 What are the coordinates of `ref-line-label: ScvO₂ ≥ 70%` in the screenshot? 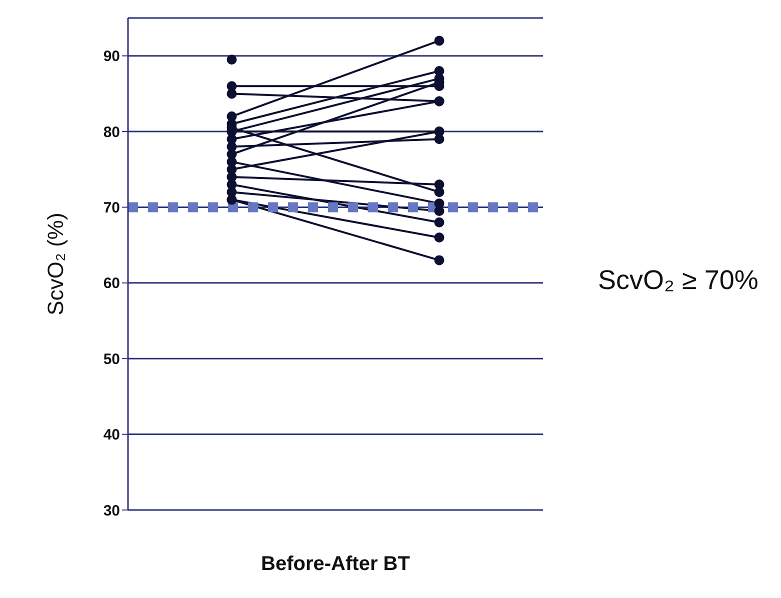 It's located at (678, 280).